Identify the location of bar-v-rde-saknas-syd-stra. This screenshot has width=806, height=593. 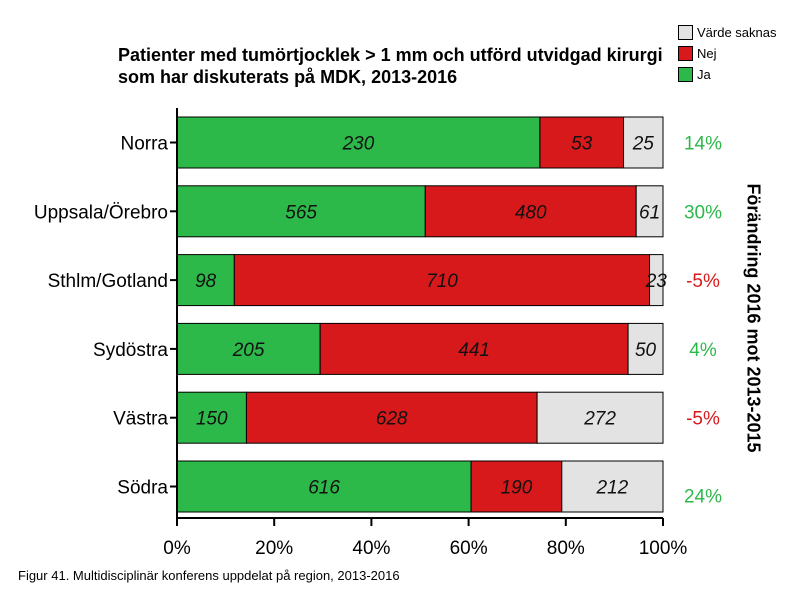
(645, 348).